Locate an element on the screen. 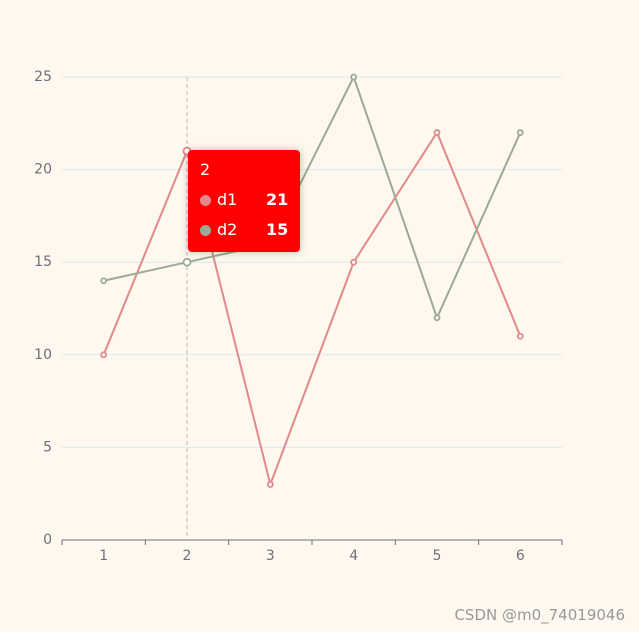 Image resolution: width=639 pixels, height=632 pixels. x-tick-label: 4 is located at coordinates (353, 556).